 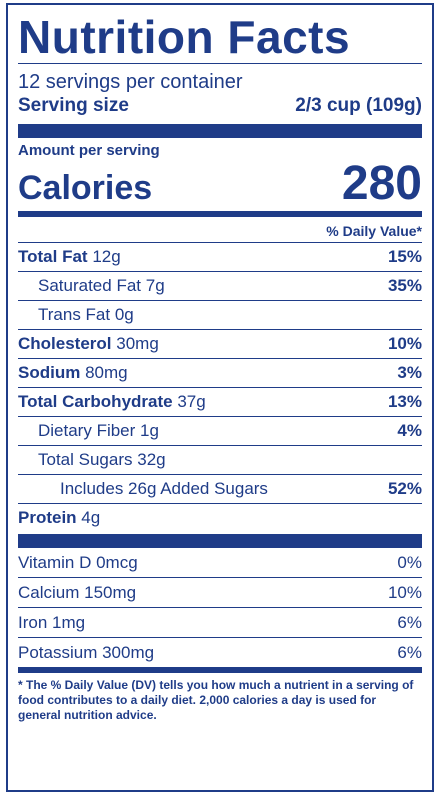 What do you see at coordinates (220, 343) in the screenshot?
I see `nutrient-row-cholesterol: Cholesterol 30mg 10%` at bounding box center [220, 343].